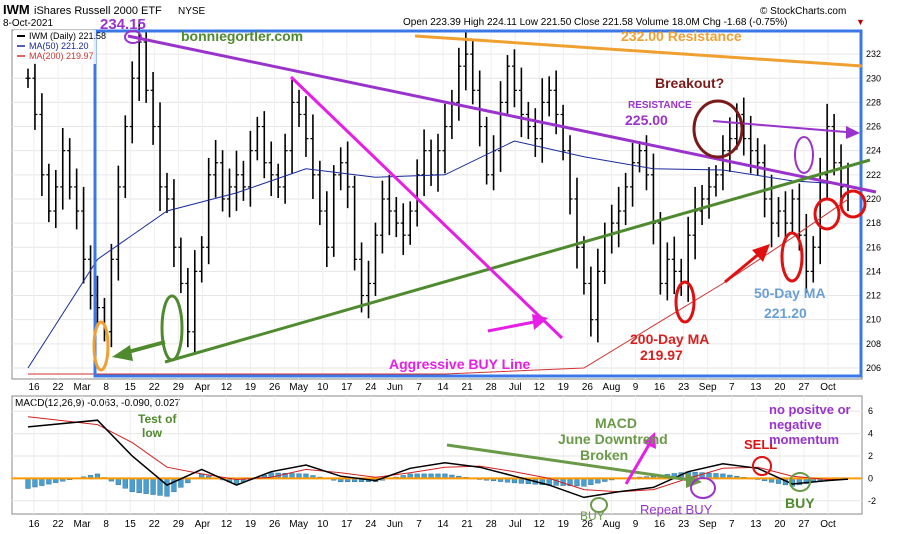 The image size is (900, 534). Describe the element at coordinates (684, 524) in the screenshot. I see `macd-x-tick-label: 23` at that location.